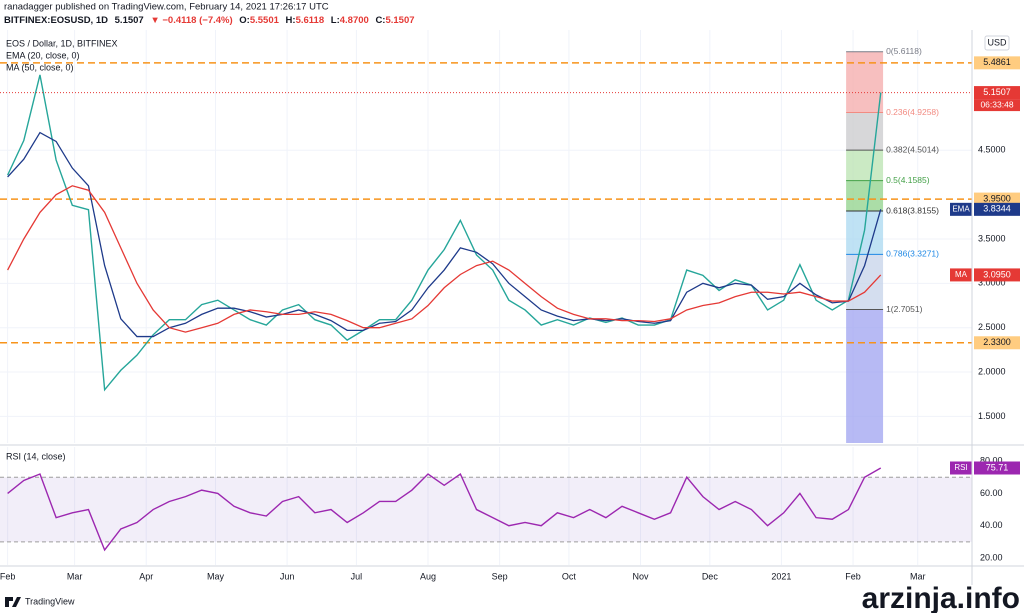 This screenshot has width=1024, height=613. I want to click on price-tag-label: 5.4861, so click(997, 62).